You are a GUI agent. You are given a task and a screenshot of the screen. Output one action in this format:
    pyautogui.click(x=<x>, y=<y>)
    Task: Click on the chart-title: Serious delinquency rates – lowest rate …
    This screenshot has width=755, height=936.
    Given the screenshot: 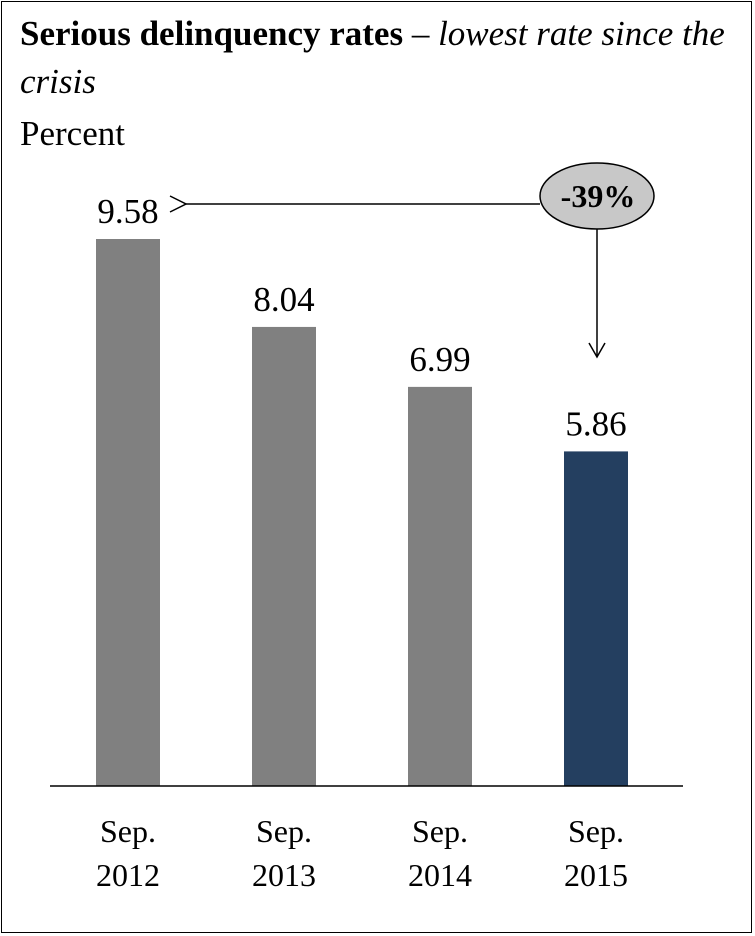 What is the action you would take?
    pyautogui.click(x=380, y=58)
    